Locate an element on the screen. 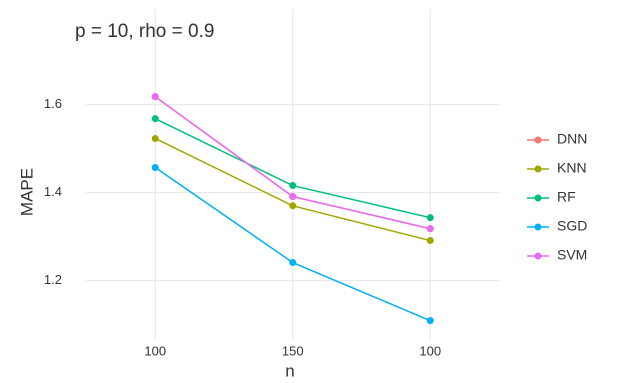 The height and width of the screenshot is (383, 618). legend-label: SVM is located at coordinates (572, 255).